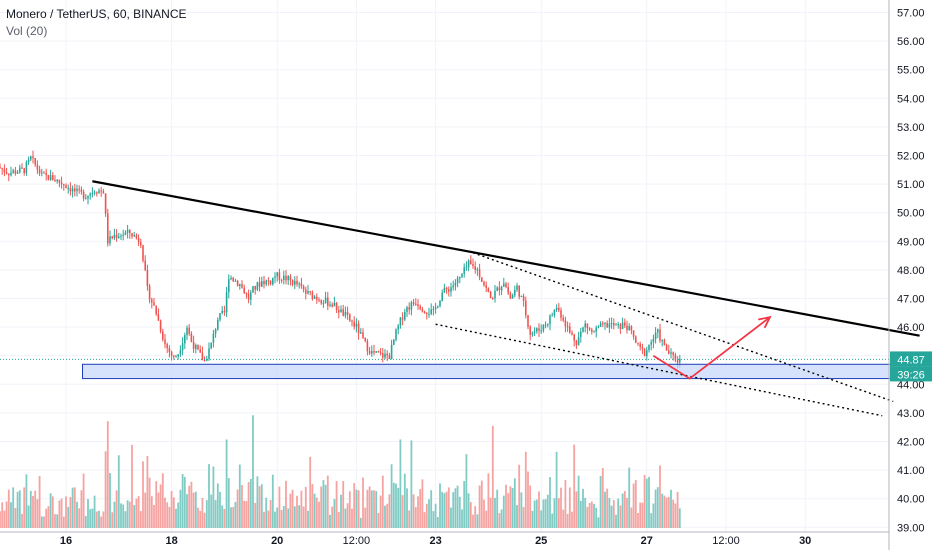  What do you see at coordinates (96, 23) in the screenshot?
I see `legend: Monero / TetherUS, 60, BINANCE Vol (20)` at bounding box center [96, 23].